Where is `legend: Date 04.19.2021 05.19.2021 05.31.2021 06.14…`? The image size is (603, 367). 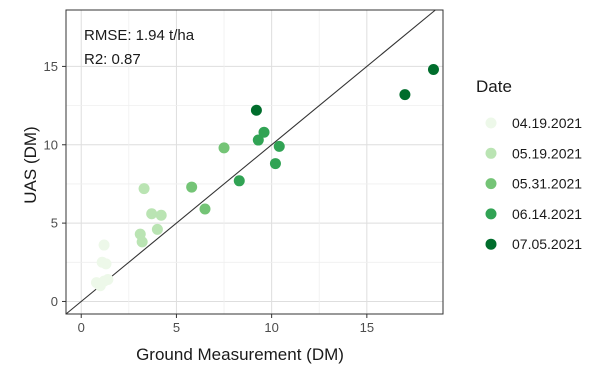
legend: Date 04.19.2021 05.19.2021 05.31.2021 06.14… is located at coordinates (529, 164).